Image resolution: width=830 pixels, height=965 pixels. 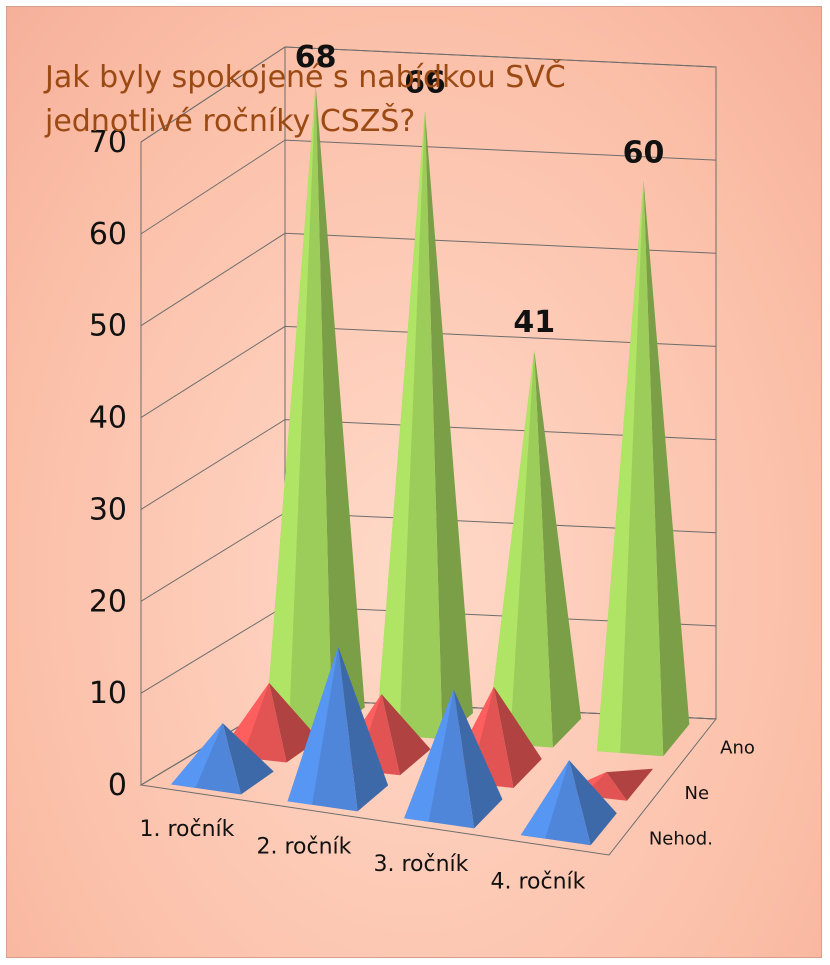 I want to click on category-labels: 1. ročník 2. ročník 3. ročník 4. ročník, so click(x=363, y=856).